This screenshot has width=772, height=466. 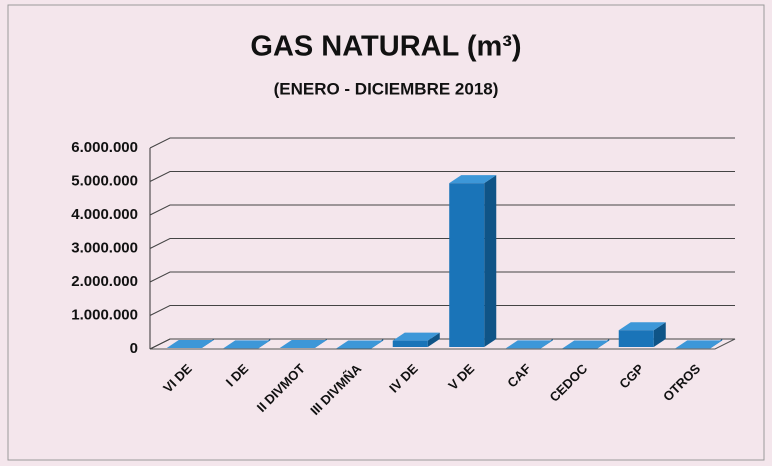 What do you see at coordinates (104, 180) in the screenshot?
I see `y-tick-label: 5.000.000` at bounding box center [104, 180].